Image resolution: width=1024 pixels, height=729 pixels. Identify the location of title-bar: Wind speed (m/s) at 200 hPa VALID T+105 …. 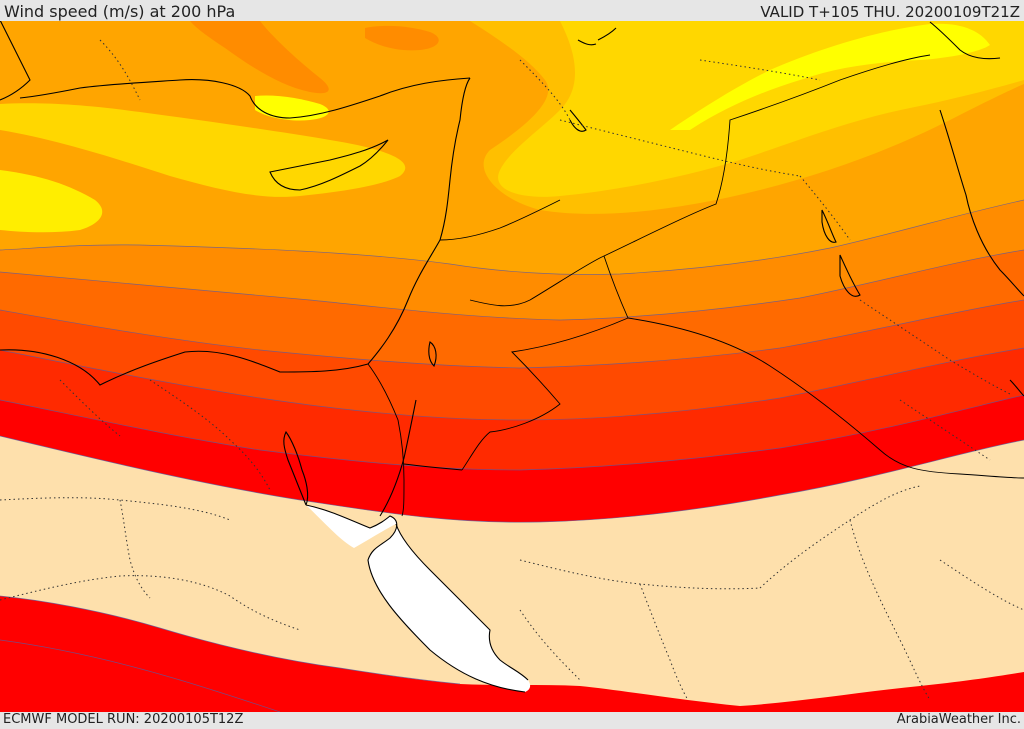
(512, 10).